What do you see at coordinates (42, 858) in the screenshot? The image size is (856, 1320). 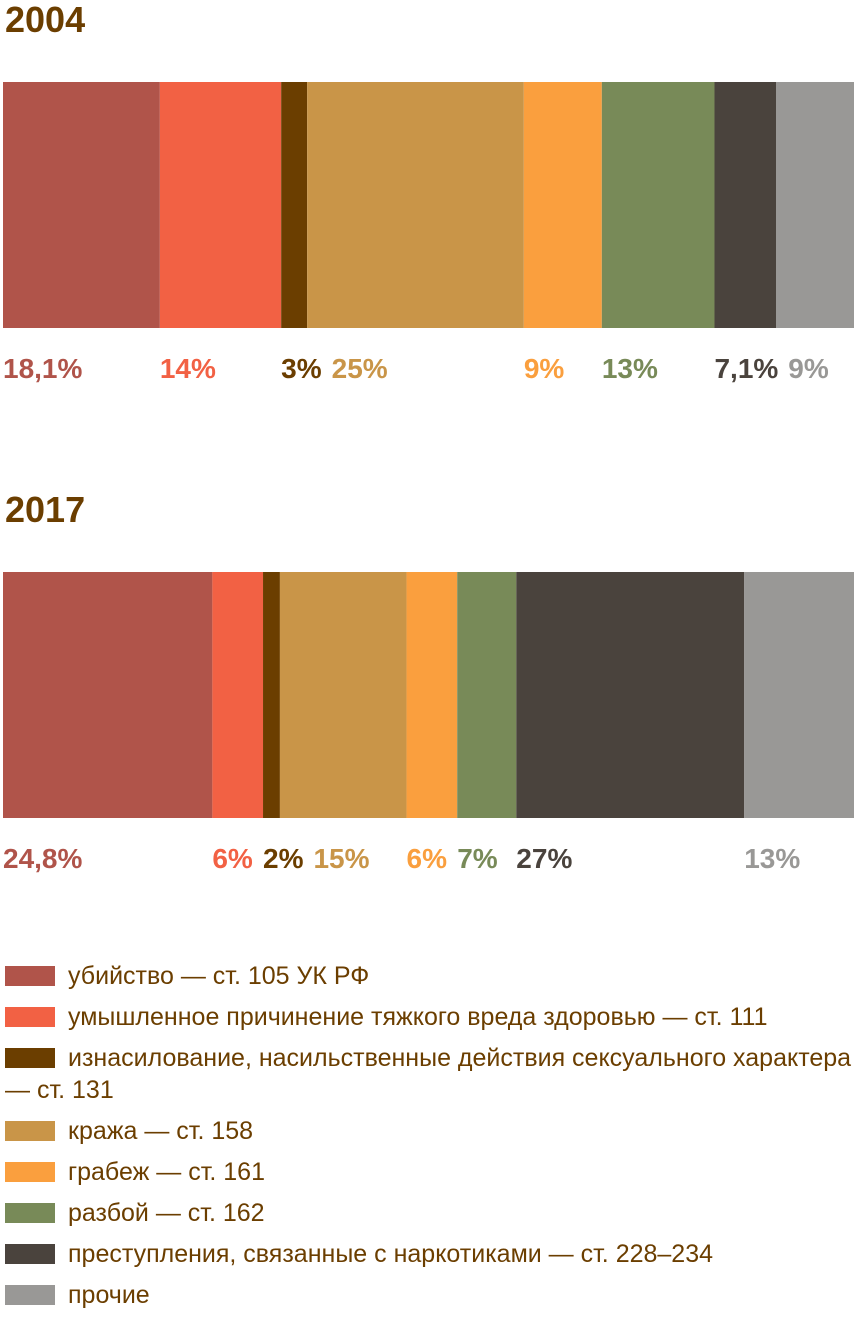 I see `value-label: 24,8%` at bounding box center [42, 858].